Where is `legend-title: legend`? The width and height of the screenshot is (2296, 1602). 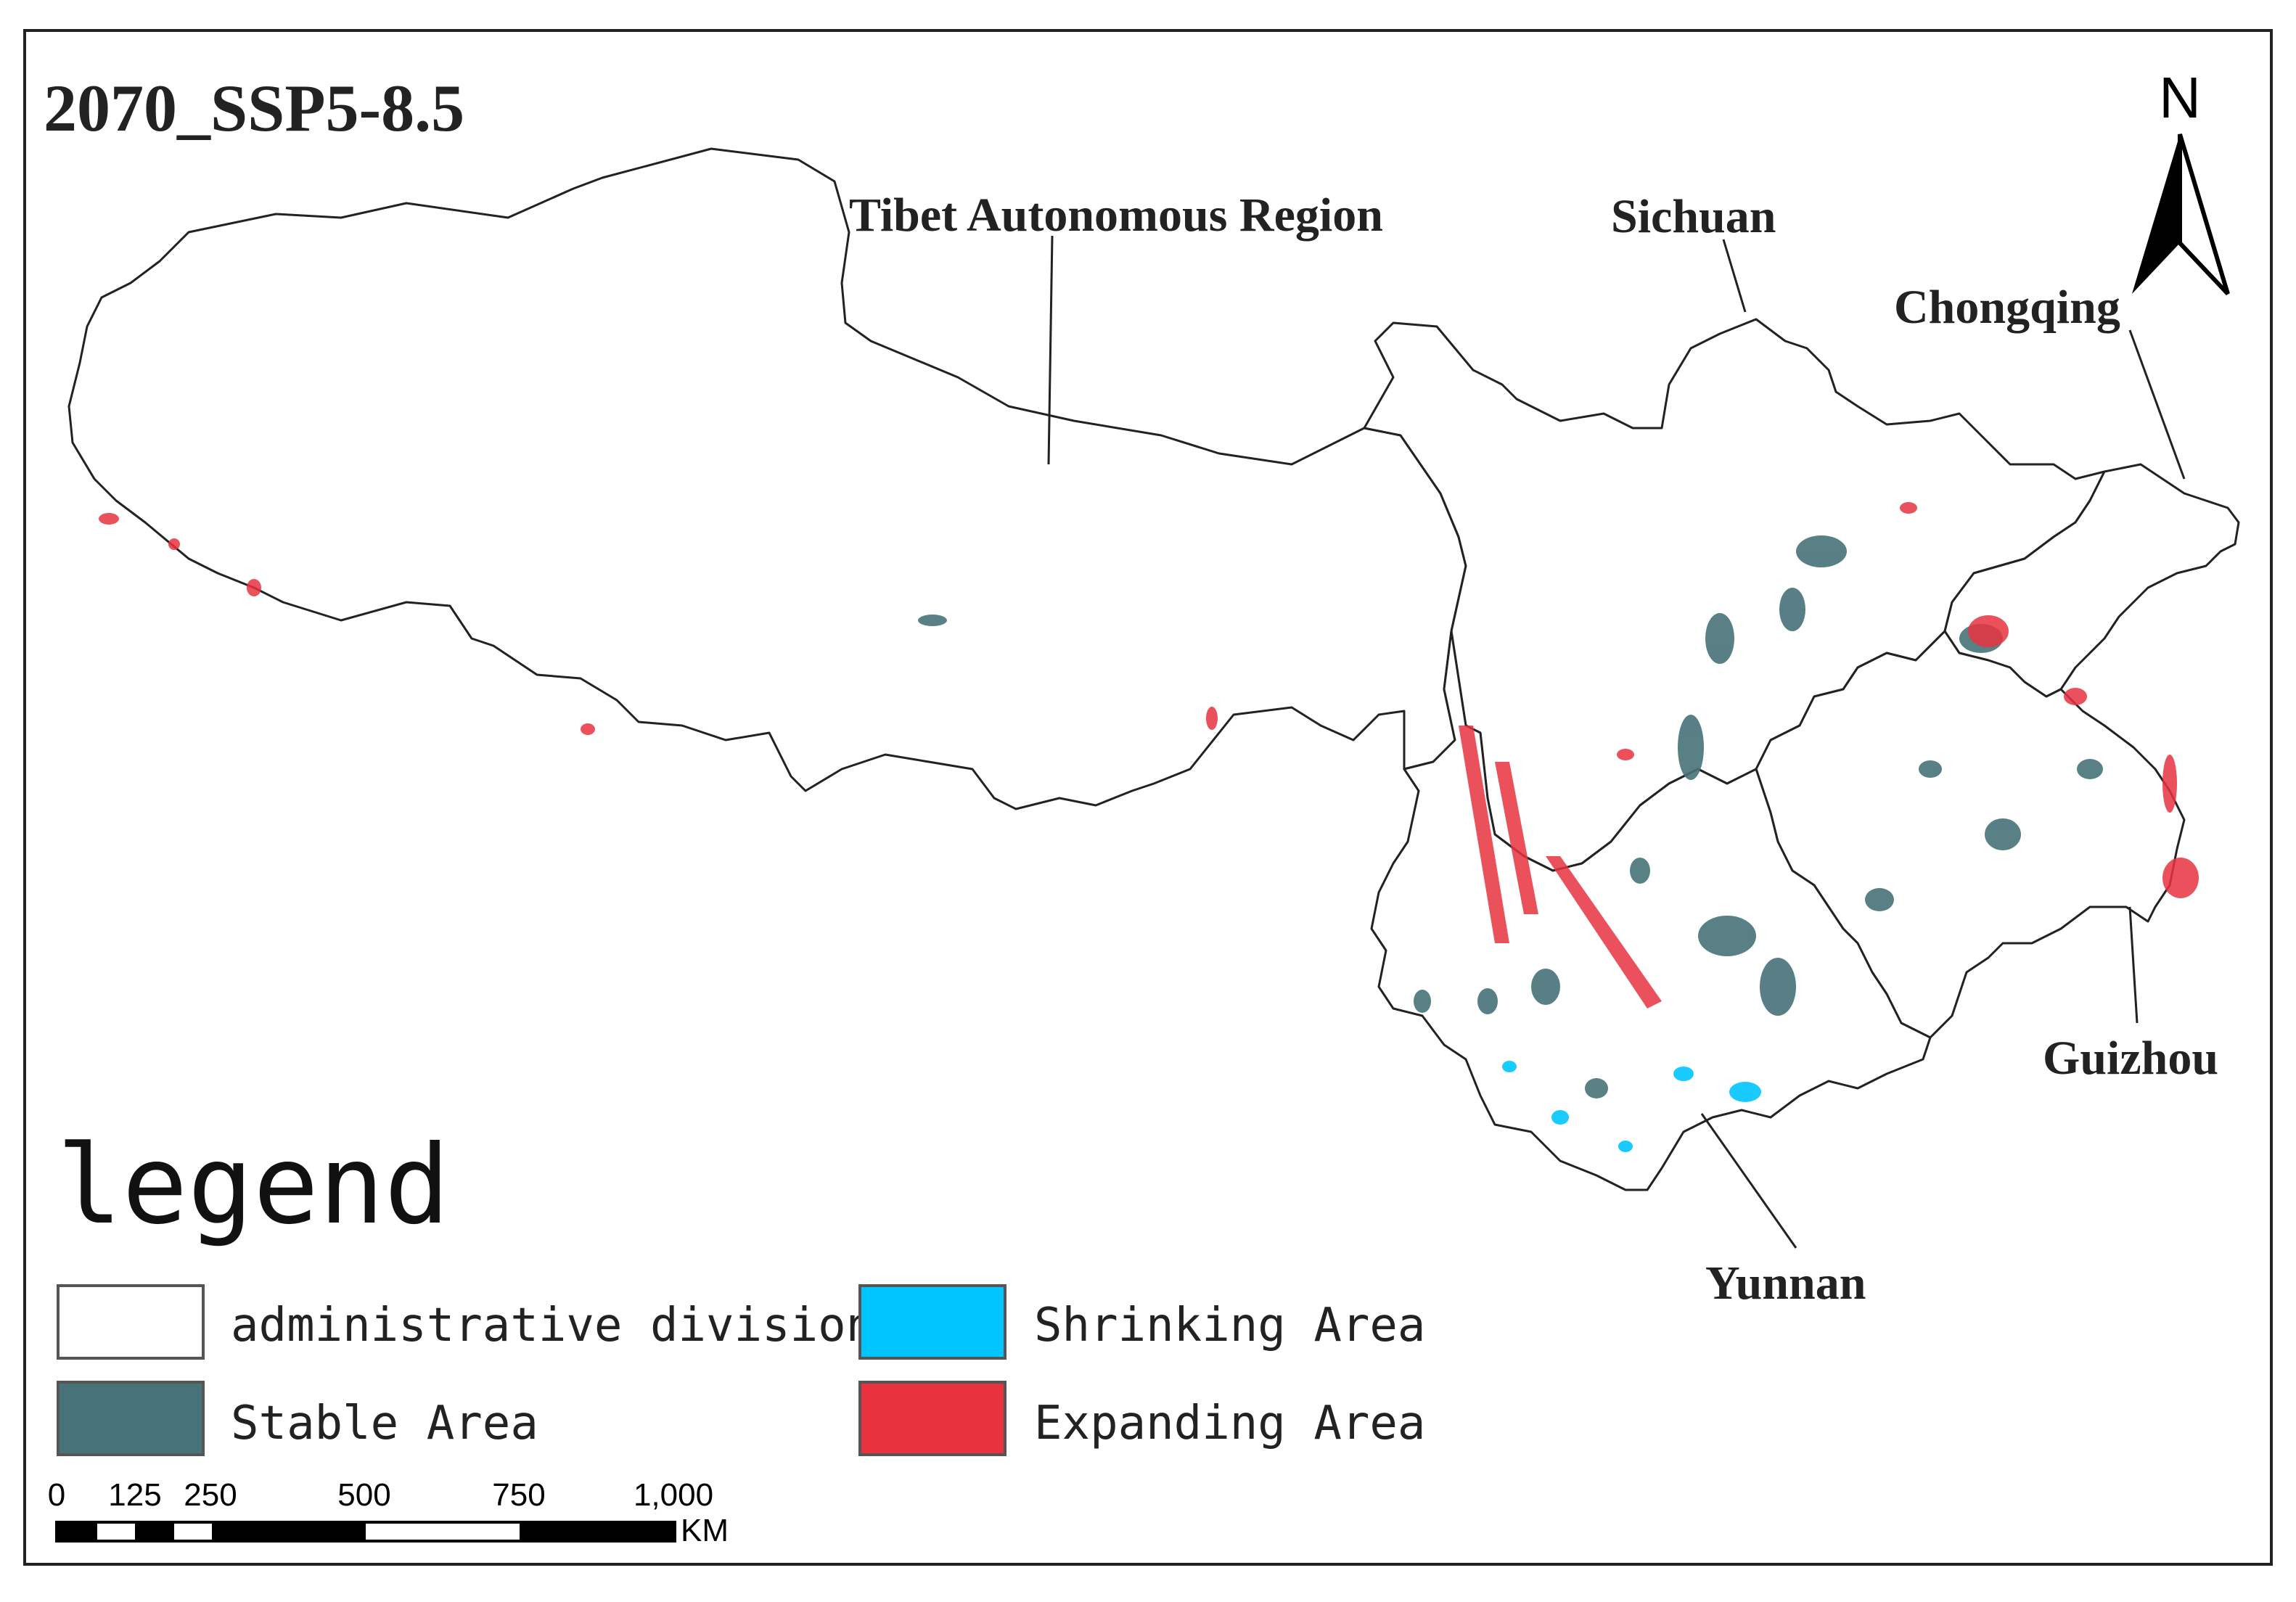
legend-title: legend is located at coordinates (253, 1185).